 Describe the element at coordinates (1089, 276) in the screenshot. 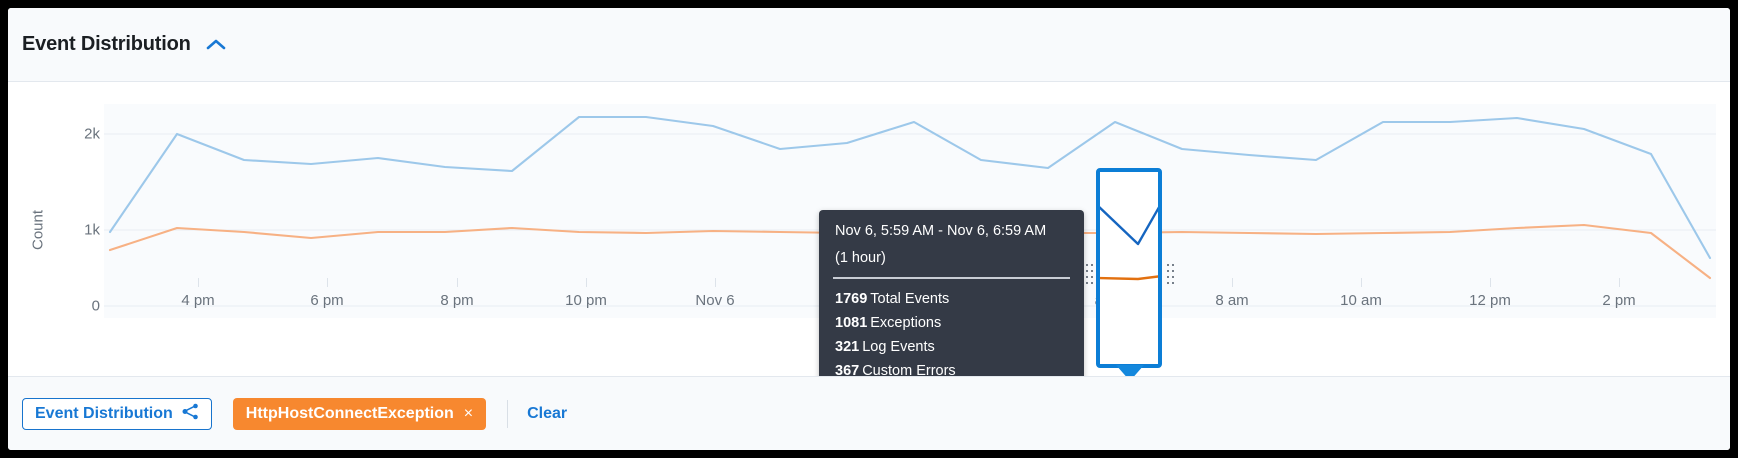

I see `brush-handle-left` at that location.